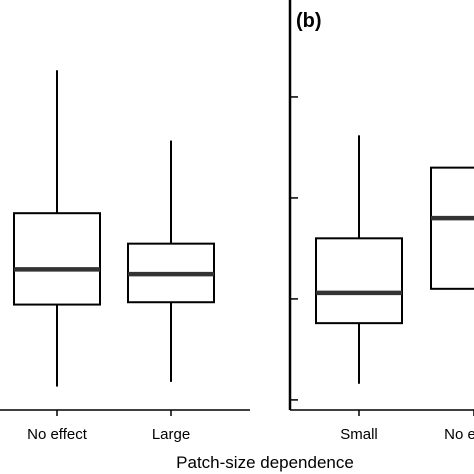 This screenshot has height=474, width=474. What do you see at coordinates (459, 434) in the screenshot?
I see `panel-b-no-effect-category-label: No effect` at bounding box center [459, 434].